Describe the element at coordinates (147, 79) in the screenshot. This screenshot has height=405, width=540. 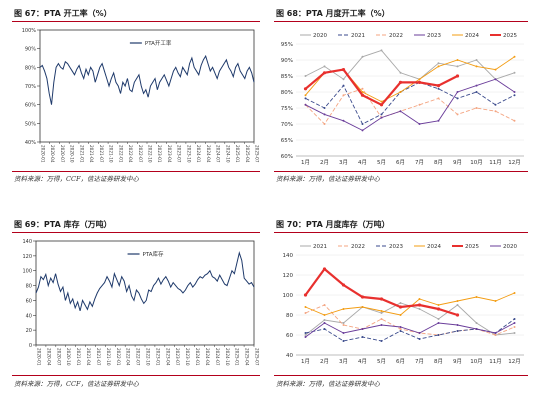
I see `series-line-PTA开工率` at that location.